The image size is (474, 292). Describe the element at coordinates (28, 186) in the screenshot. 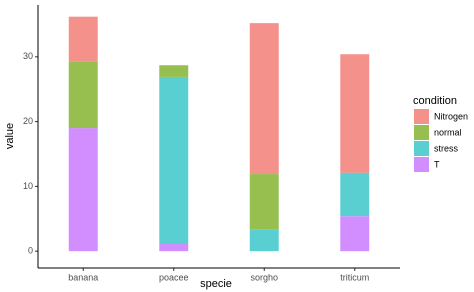

I see `y-tick-label: 10` at that location.